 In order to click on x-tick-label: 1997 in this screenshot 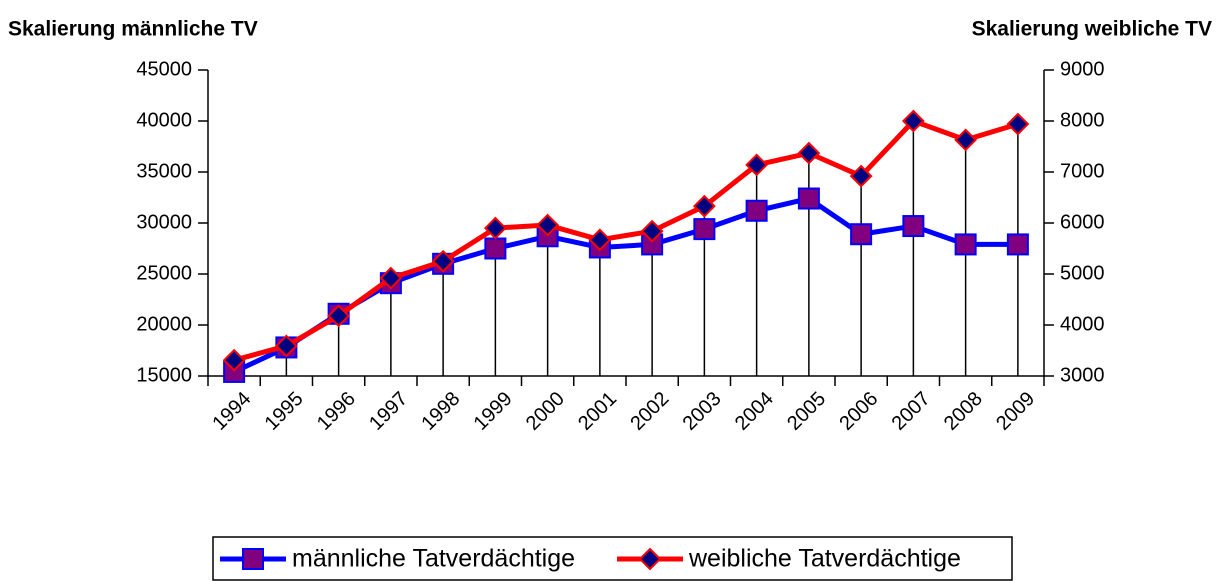, I will do `click(388, 411)`.